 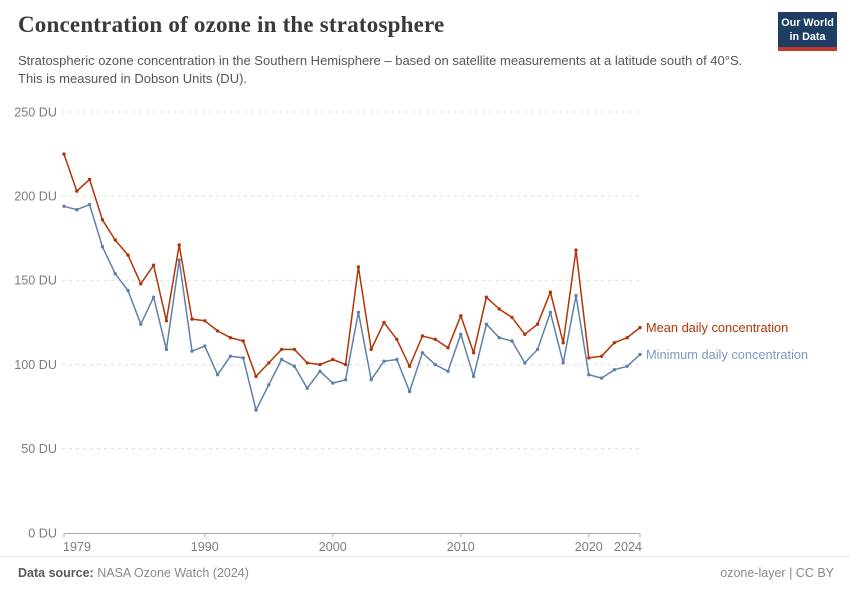 What do you see at coordinates (77, 547) in the screenshot?
I see `x-tick-label-1979: 1979` at bounding box center [77, 547].